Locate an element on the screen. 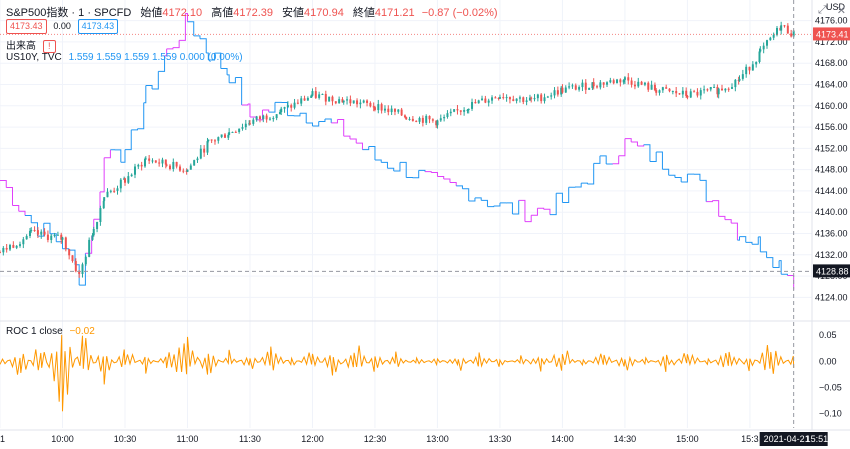 This screenshot has height=449, width=850. exclamation-icon: ! is located at coordinates (49, 46).